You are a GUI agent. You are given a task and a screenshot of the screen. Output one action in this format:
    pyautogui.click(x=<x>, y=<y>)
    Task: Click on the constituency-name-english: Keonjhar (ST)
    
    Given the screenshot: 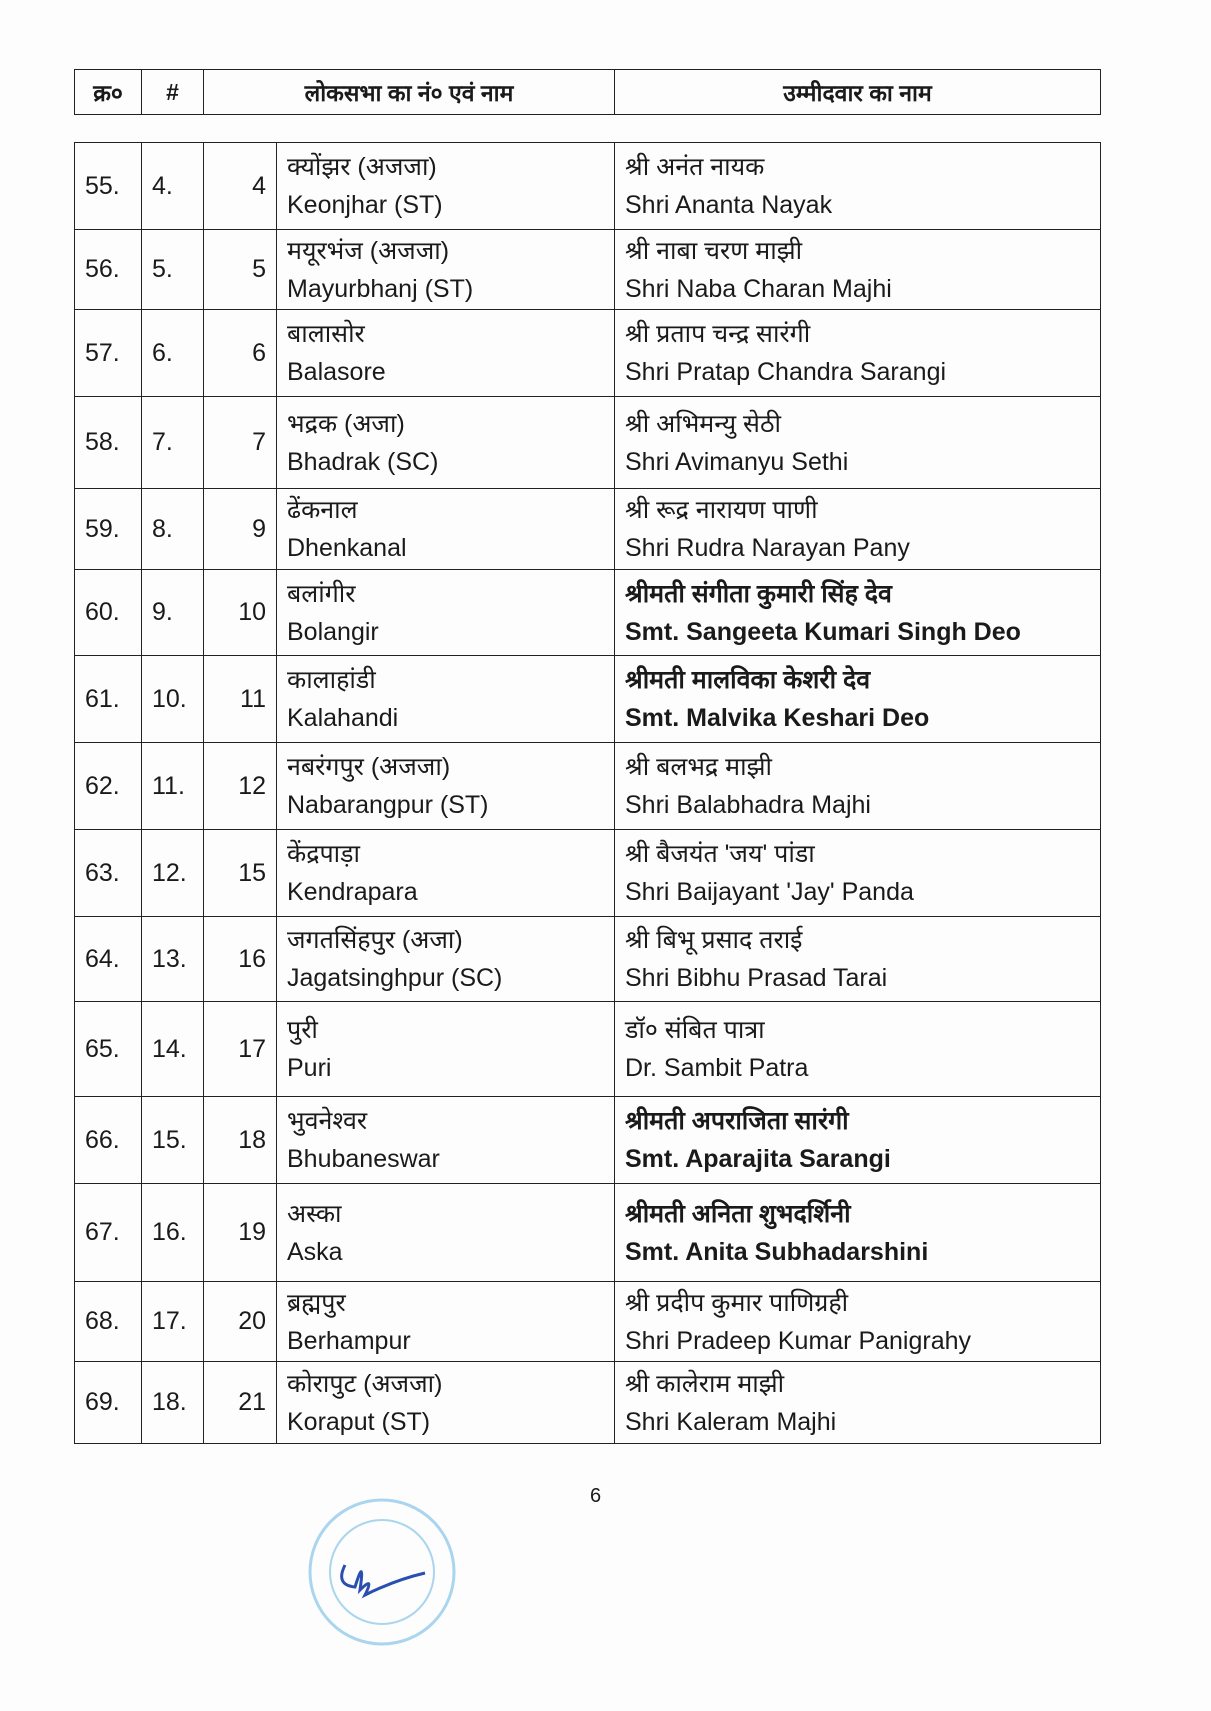 What is the action you would take?
    pyautogui.click(x=365, y=205)
    